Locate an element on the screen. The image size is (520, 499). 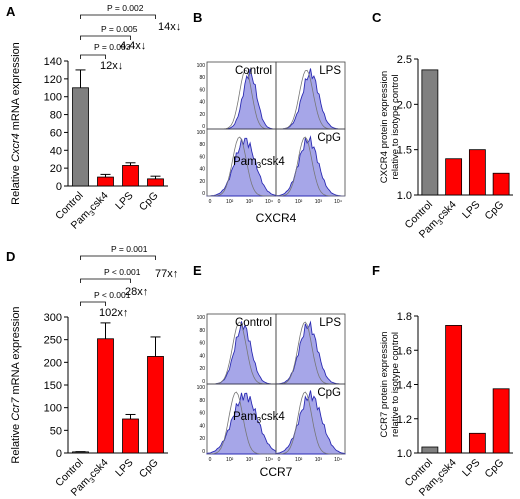
panel-a-y-tick-label: 80 is located at coordinates (56, 116).